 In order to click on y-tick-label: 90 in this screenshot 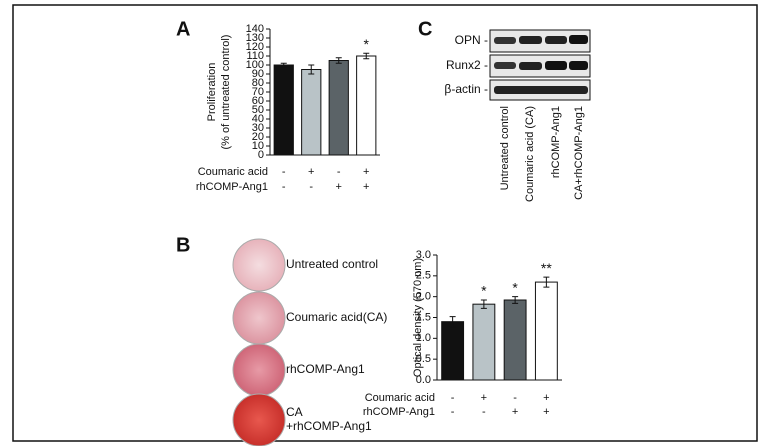, I will do `click(258, 74)`.